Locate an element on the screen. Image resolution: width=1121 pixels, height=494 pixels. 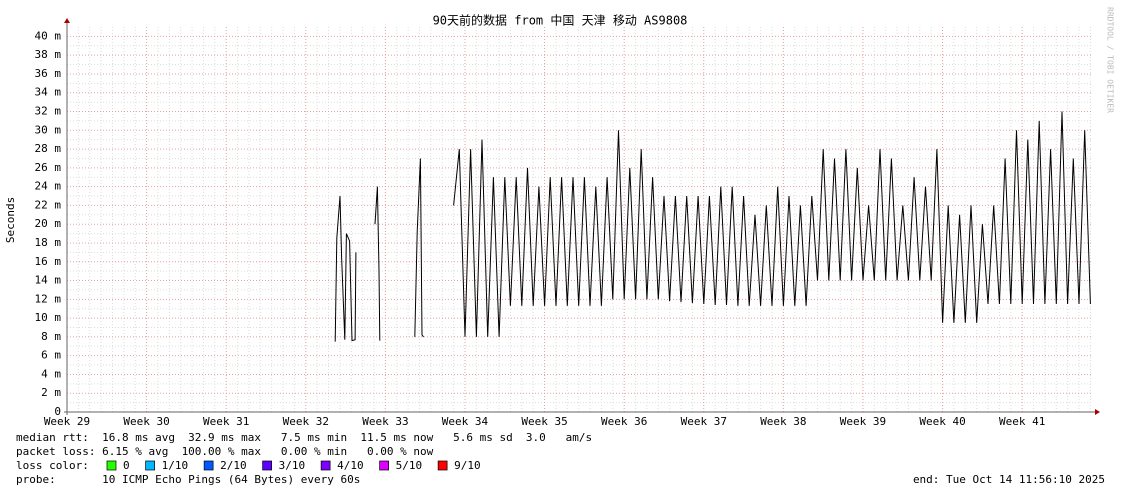
x-tick-label: Week 36 is located at coordinates (624, 421).